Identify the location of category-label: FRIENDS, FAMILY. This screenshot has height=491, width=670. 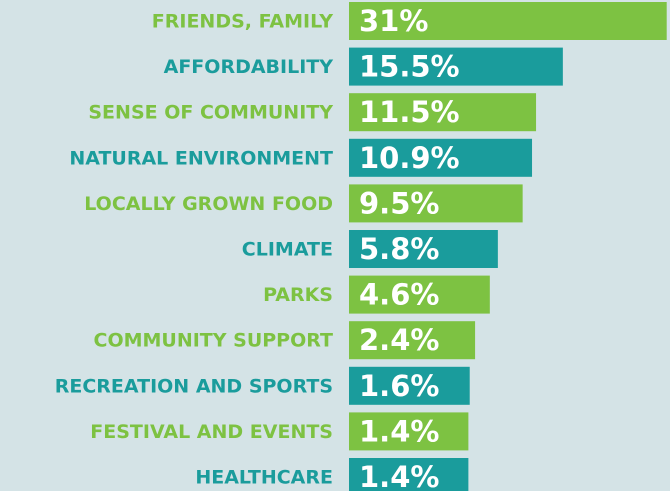
(242, 22).